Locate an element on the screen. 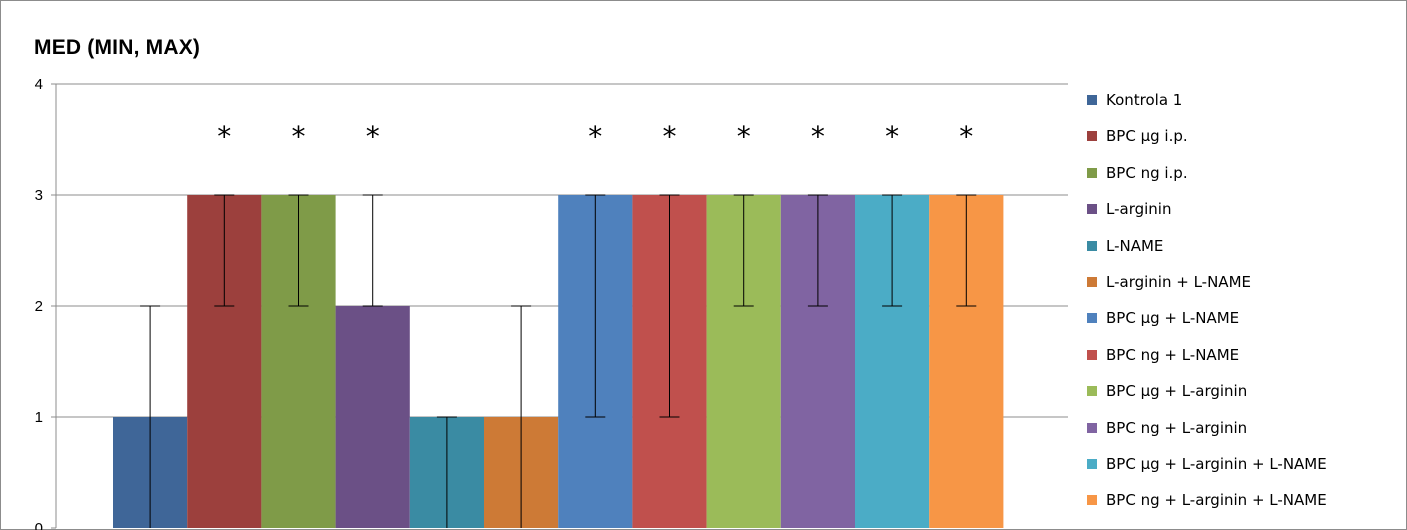  legend-label: BPC µg + L-arginin + L-NAME is located at coordinates (1216, 464).